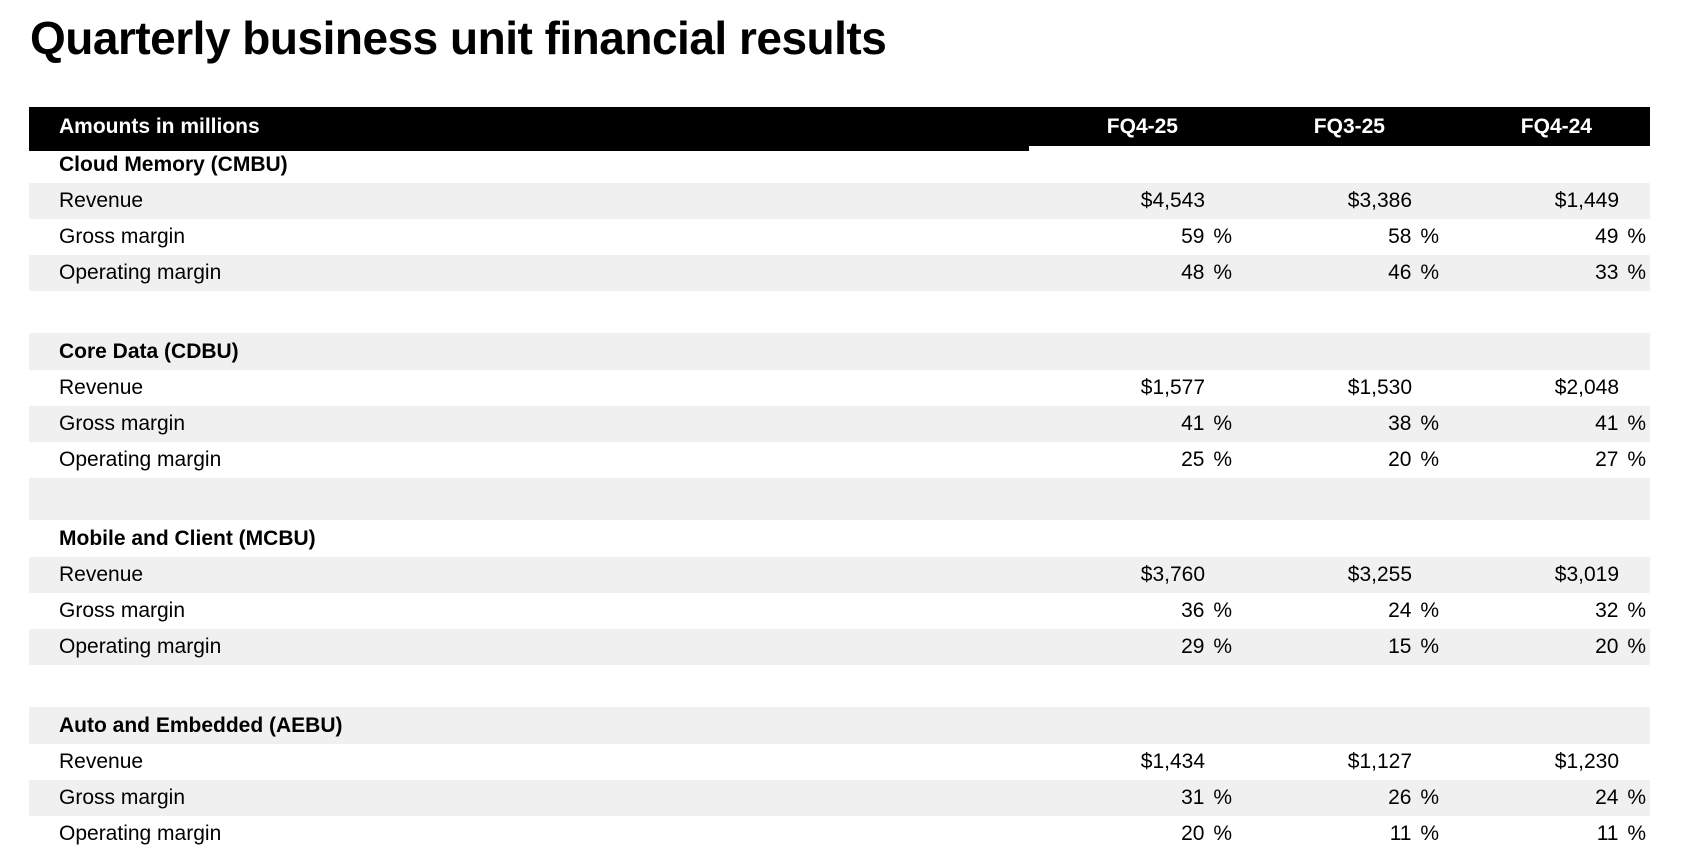 The image size is (1694, 867). Describe the element at coordinates (839, 460) in the screenshot. I see `table-row: Operating margin 25 % 20 % 27 %` at that location.